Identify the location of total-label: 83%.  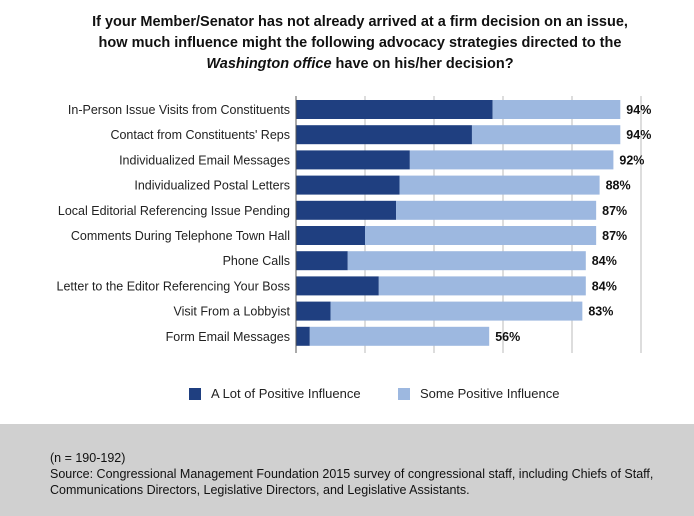
(600, 312).